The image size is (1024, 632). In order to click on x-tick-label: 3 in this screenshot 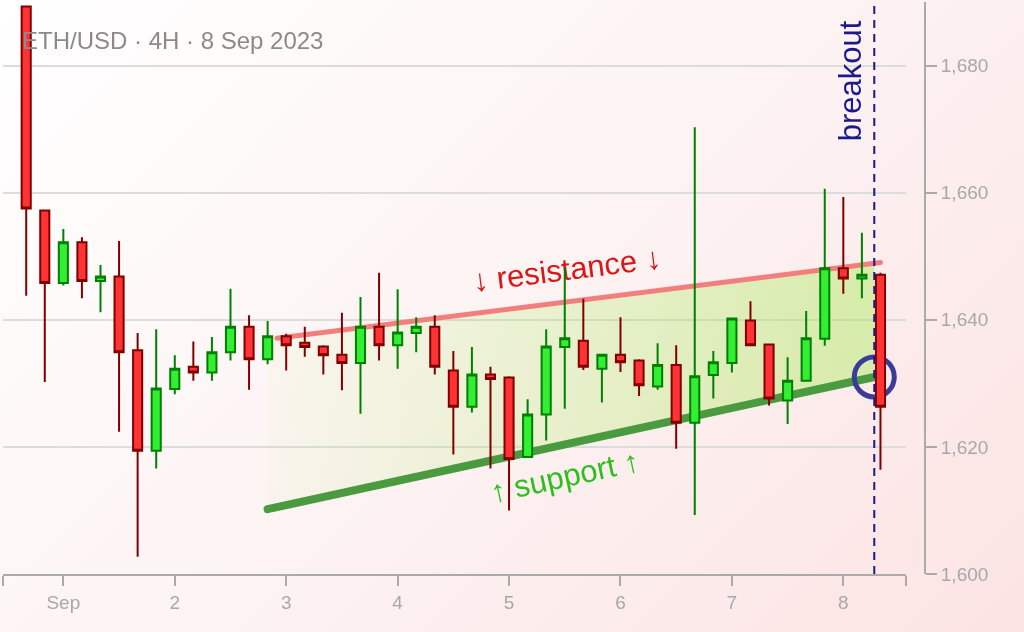, I will do `click(286, 602)`.